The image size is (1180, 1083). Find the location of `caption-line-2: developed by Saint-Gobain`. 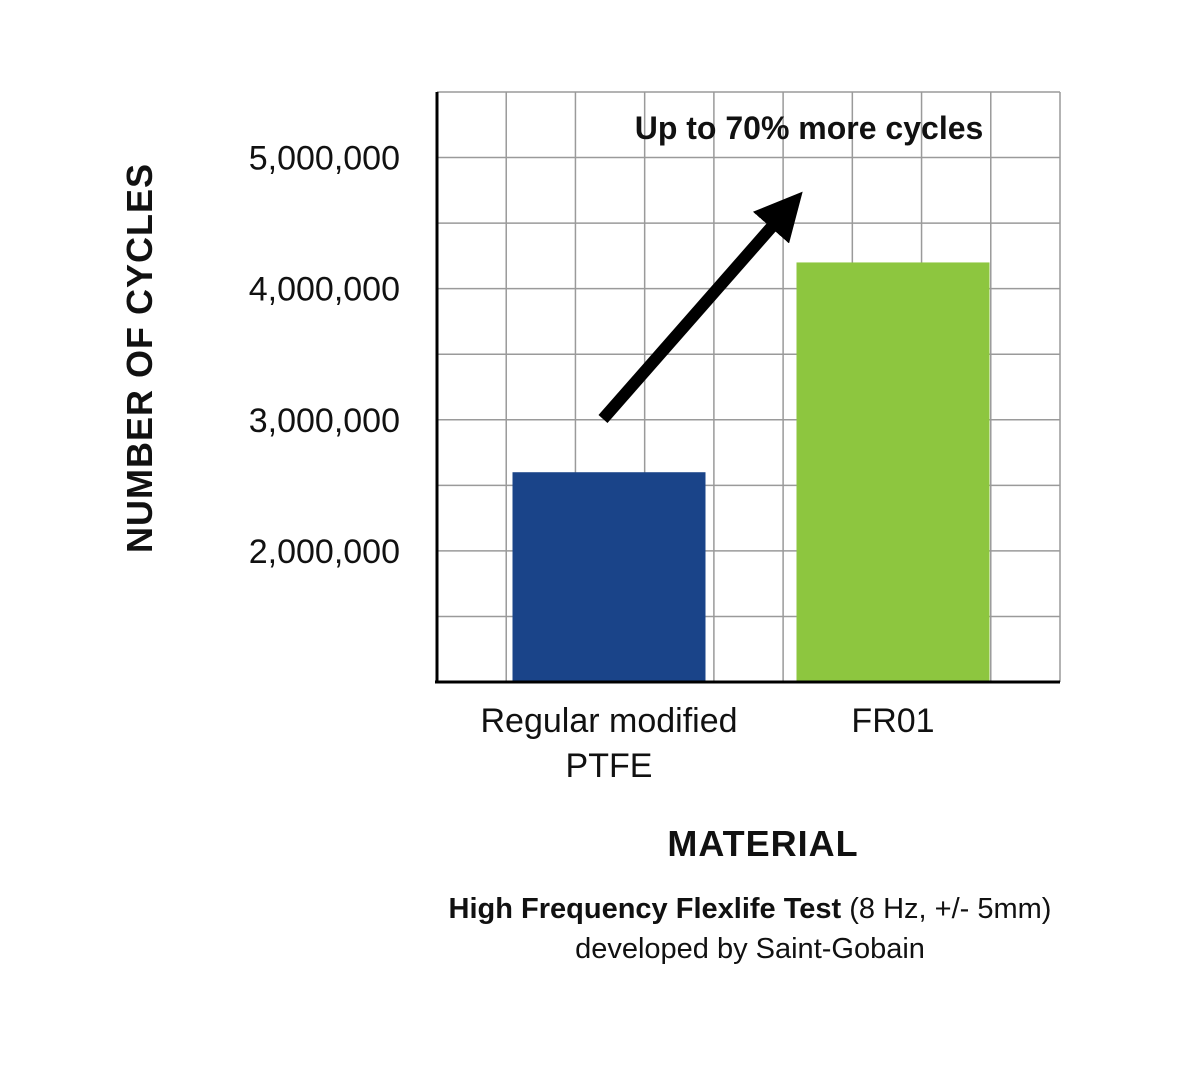

caption-line-2: developed by Saint-Gobain is located at coordinates (750, 949).